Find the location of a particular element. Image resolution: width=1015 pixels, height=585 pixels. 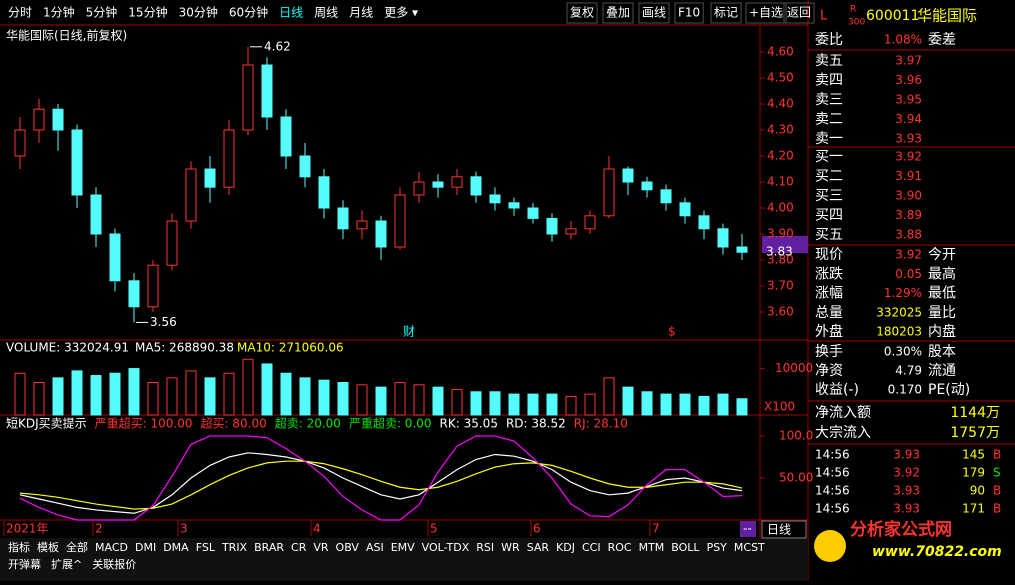

period-tab: 更多 ▾ is located at coordinates (401, 13).